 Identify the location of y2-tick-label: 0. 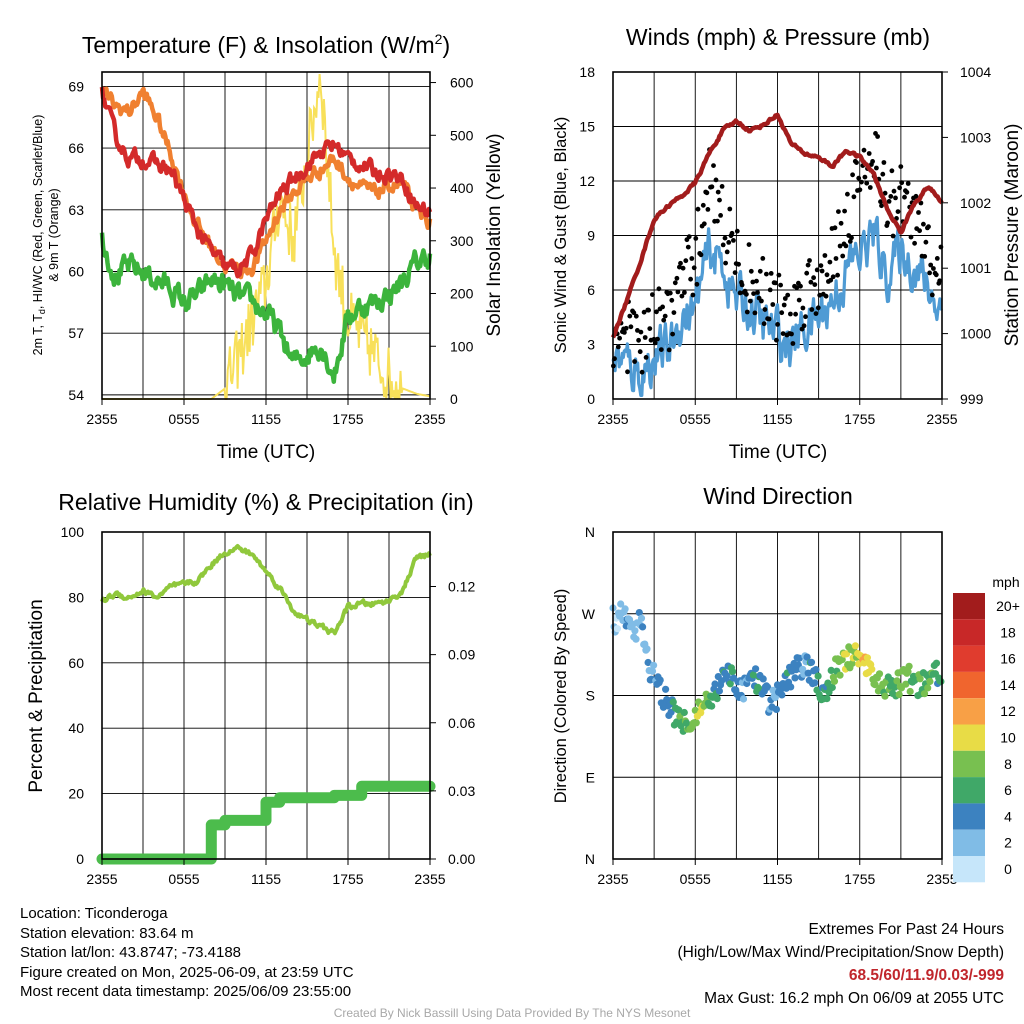
(454, 399).